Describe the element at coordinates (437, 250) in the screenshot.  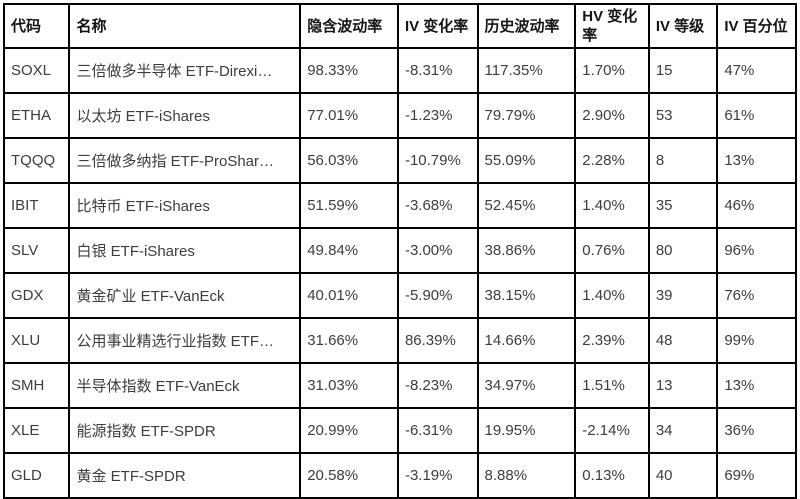
I see `cell-iv_change: -3.00%` at that location.